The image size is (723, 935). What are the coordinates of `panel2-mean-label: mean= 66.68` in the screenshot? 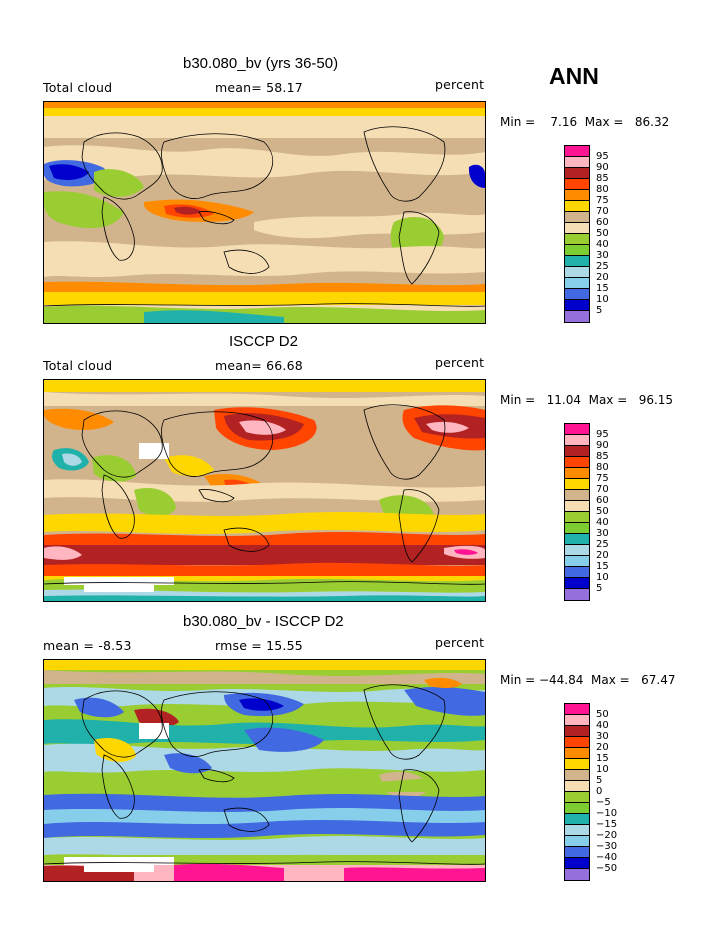 It's located at (259, 365).